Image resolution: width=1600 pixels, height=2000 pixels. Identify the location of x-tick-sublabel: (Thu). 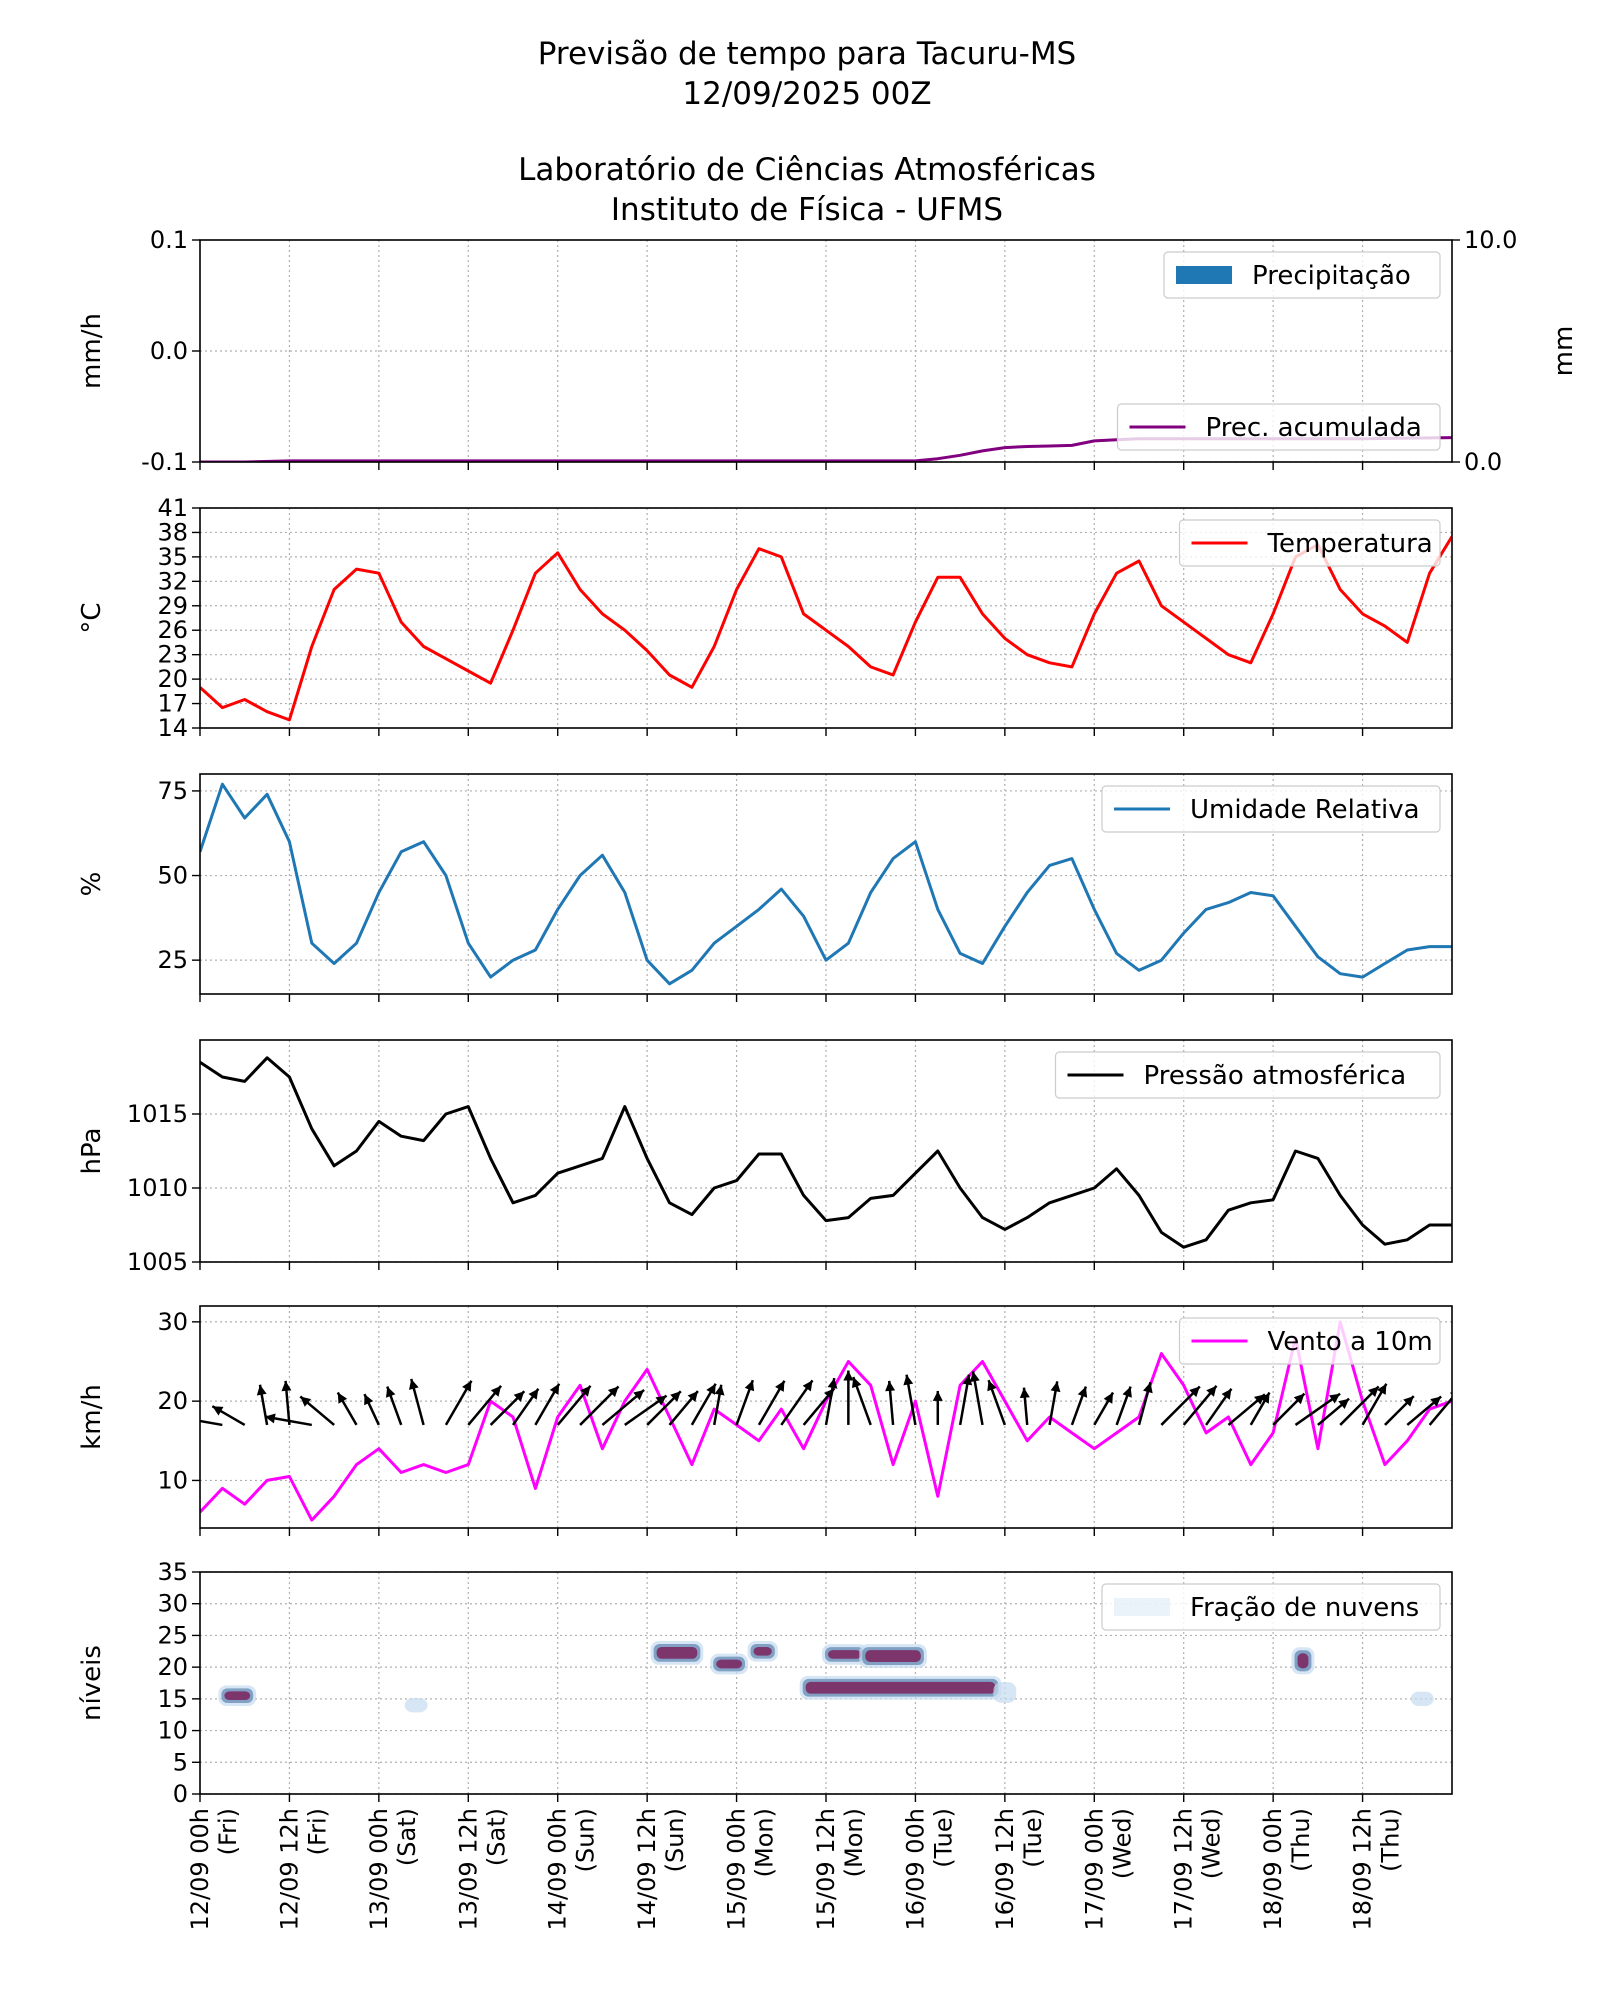
(1391, 1840).